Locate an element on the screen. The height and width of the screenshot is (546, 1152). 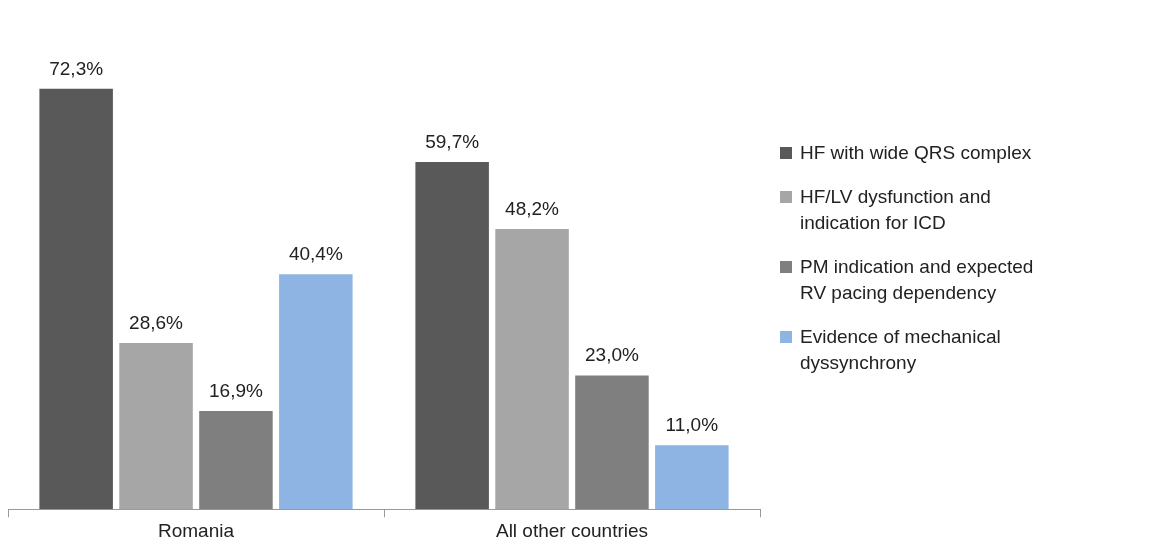
x-tick-label: Romania is located at coordinates (196, 530).